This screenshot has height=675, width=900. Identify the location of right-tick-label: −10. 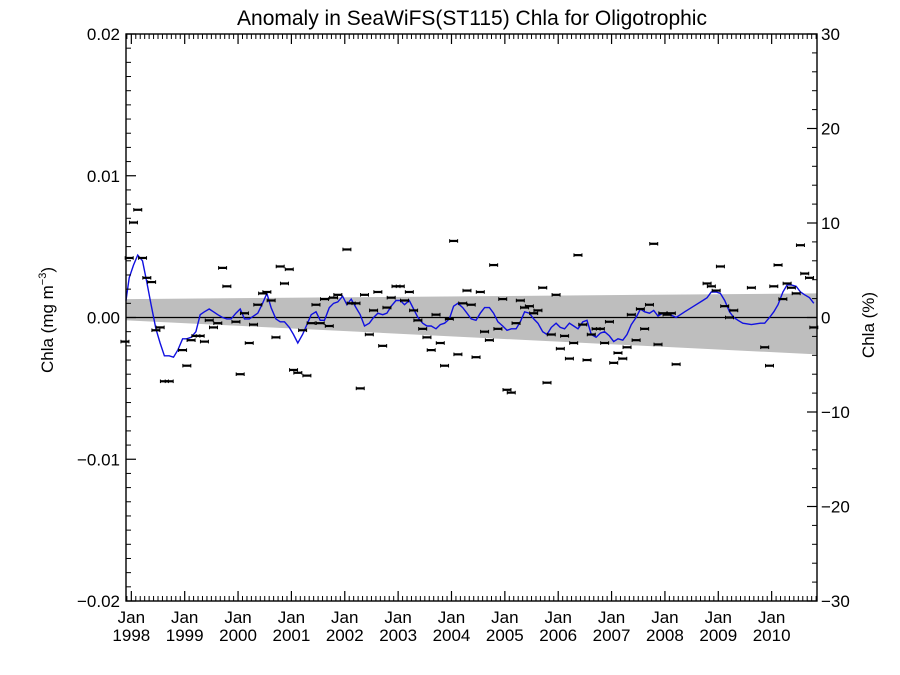
(835, 412).